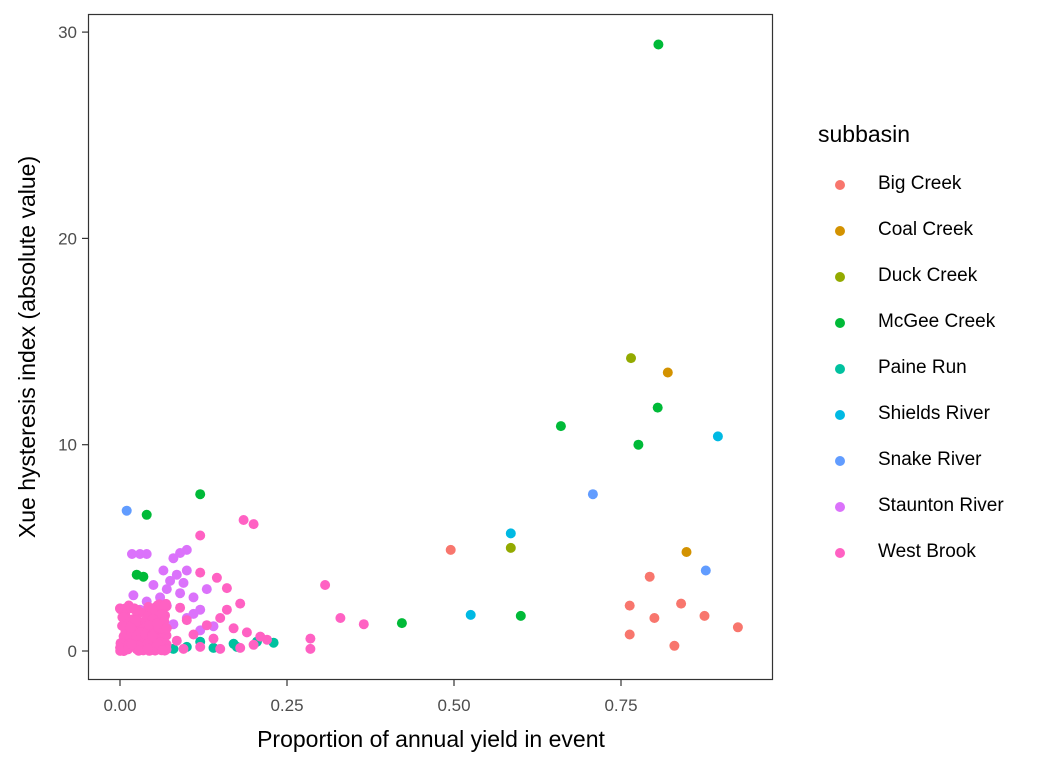  What do you see at coordinates (119, 705) in the screenshot?
I see `x-tick-label: 0.00` at bounding box center [119, 705].